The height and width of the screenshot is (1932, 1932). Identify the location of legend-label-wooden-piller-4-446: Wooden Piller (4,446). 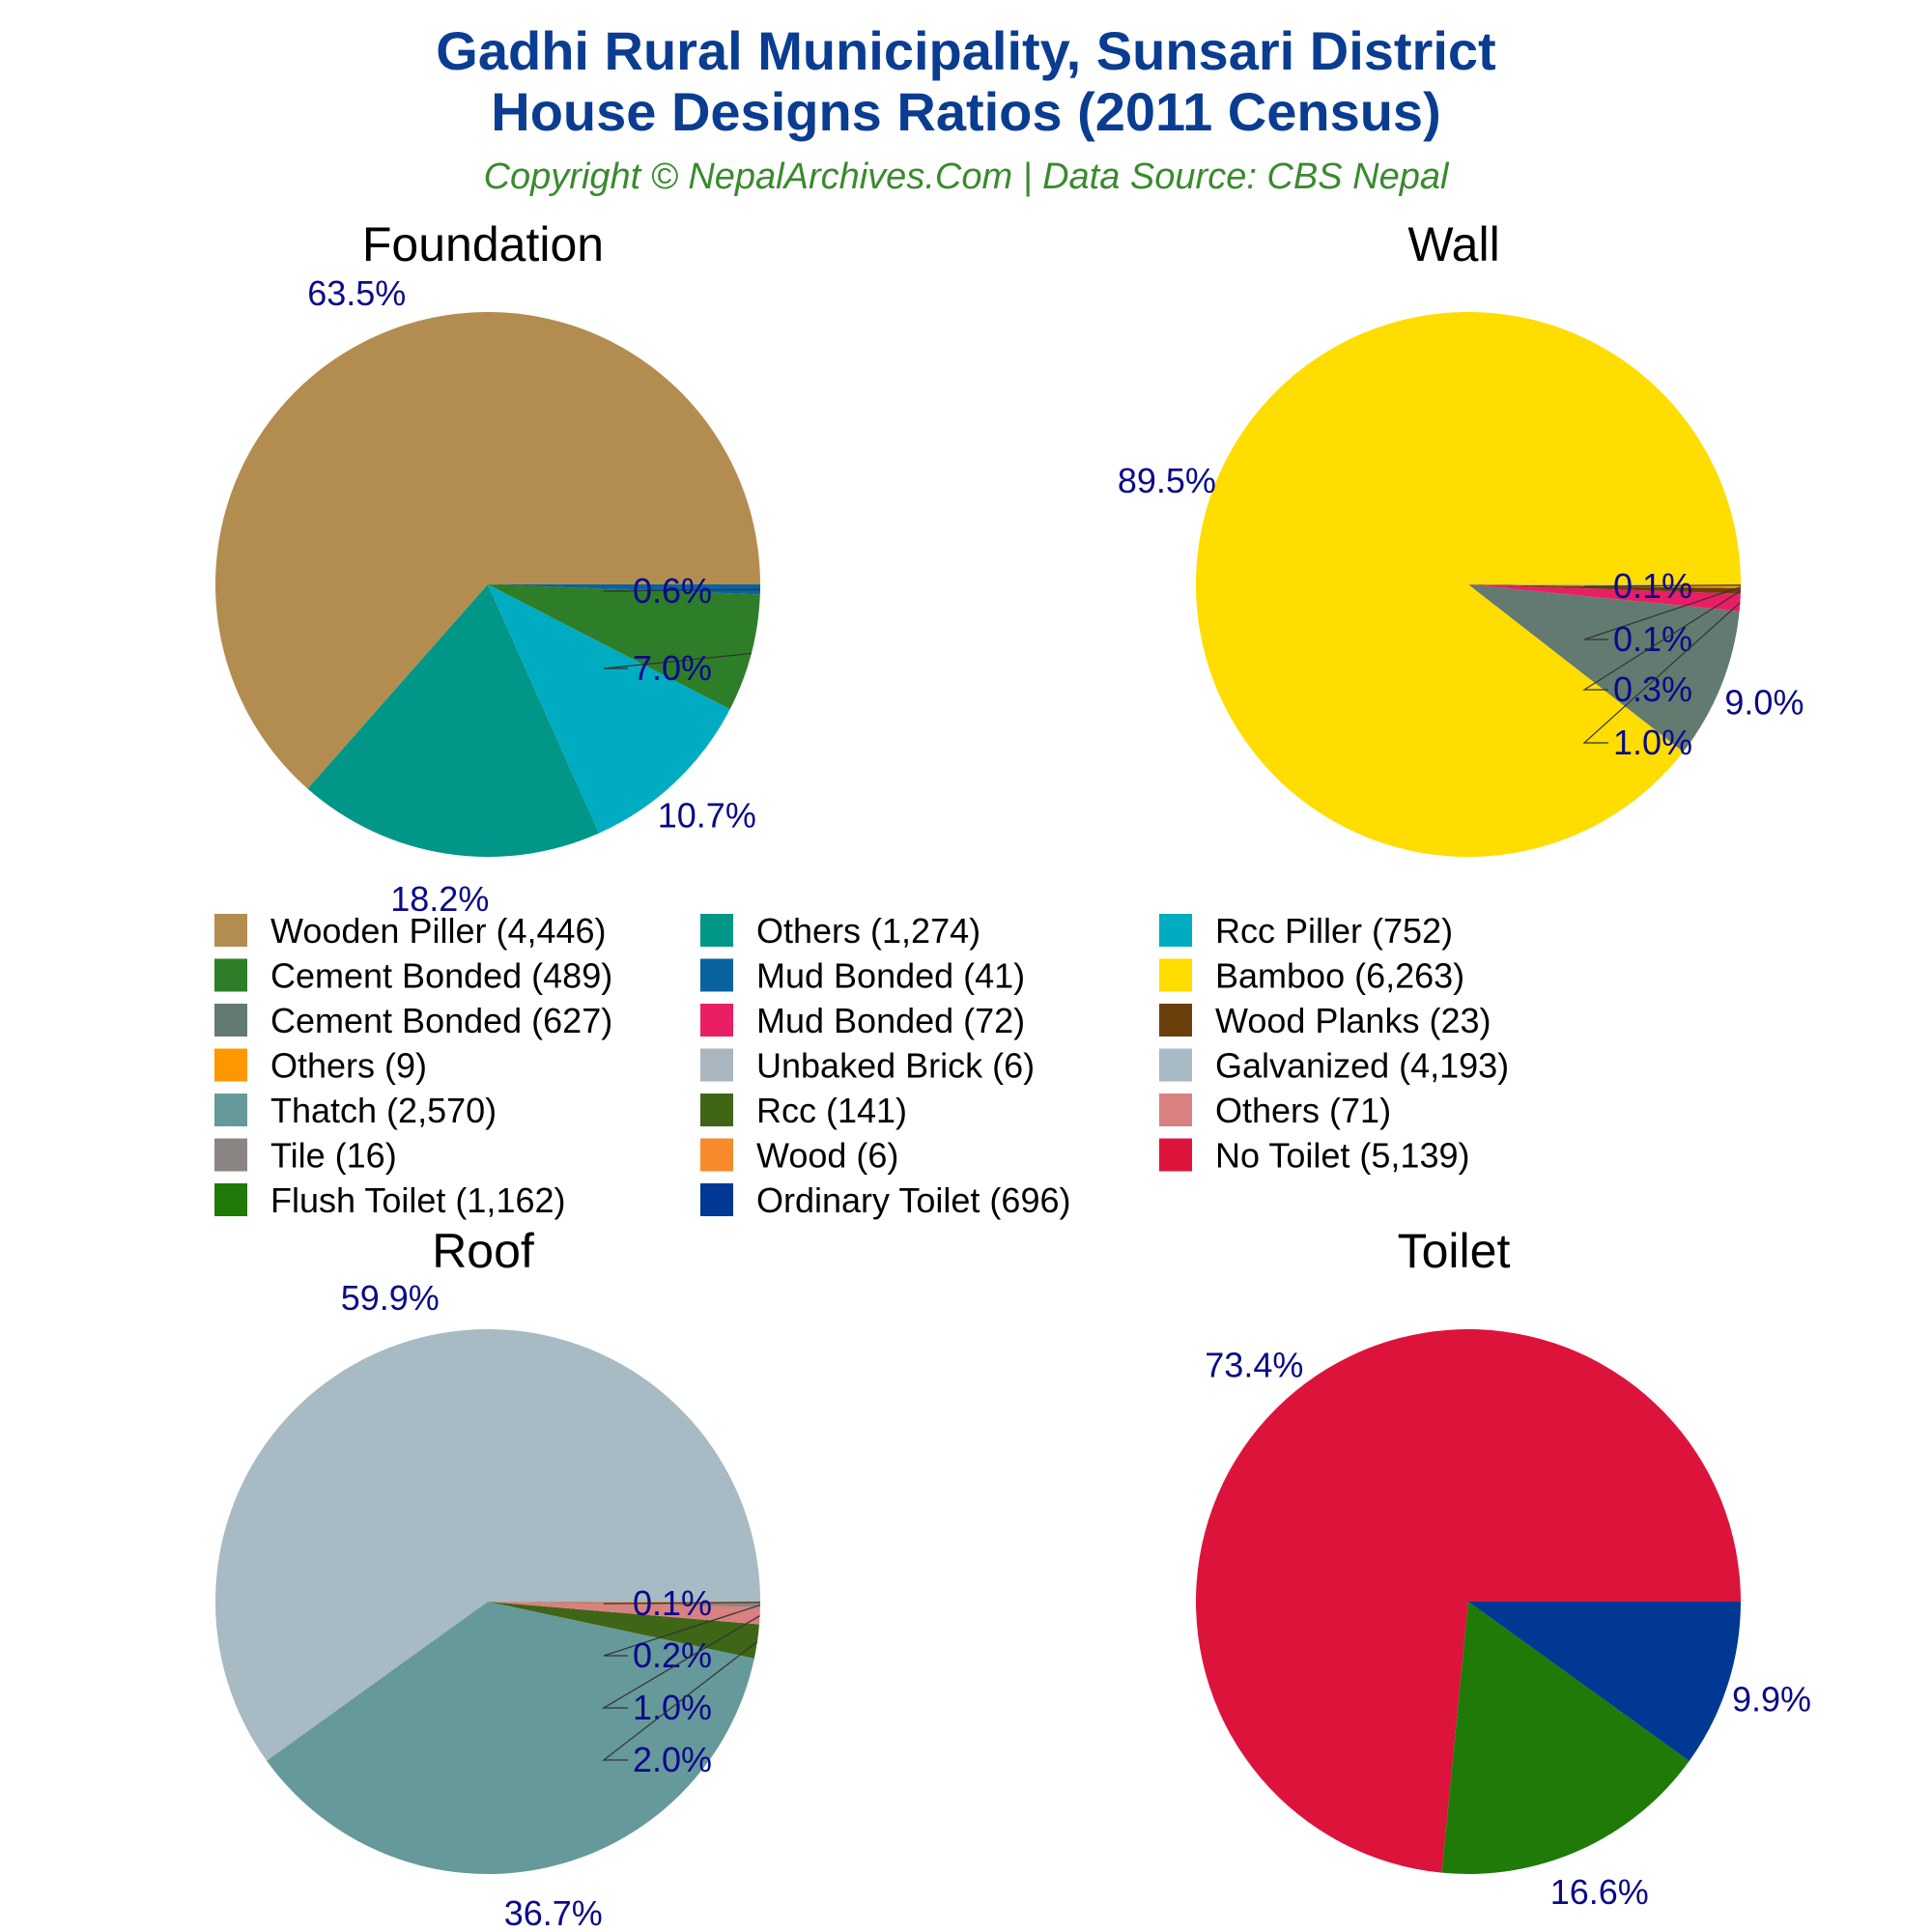
(438, 931).